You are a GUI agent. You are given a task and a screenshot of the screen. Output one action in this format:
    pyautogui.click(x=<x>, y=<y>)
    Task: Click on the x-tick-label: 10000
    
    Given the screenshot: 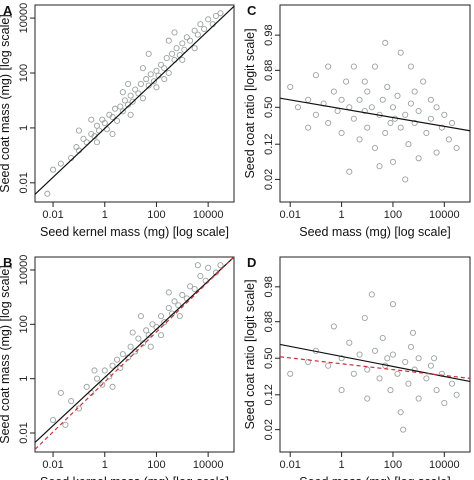 What is the action you would take?
    pyautogui.click(x=208, y=465)
    